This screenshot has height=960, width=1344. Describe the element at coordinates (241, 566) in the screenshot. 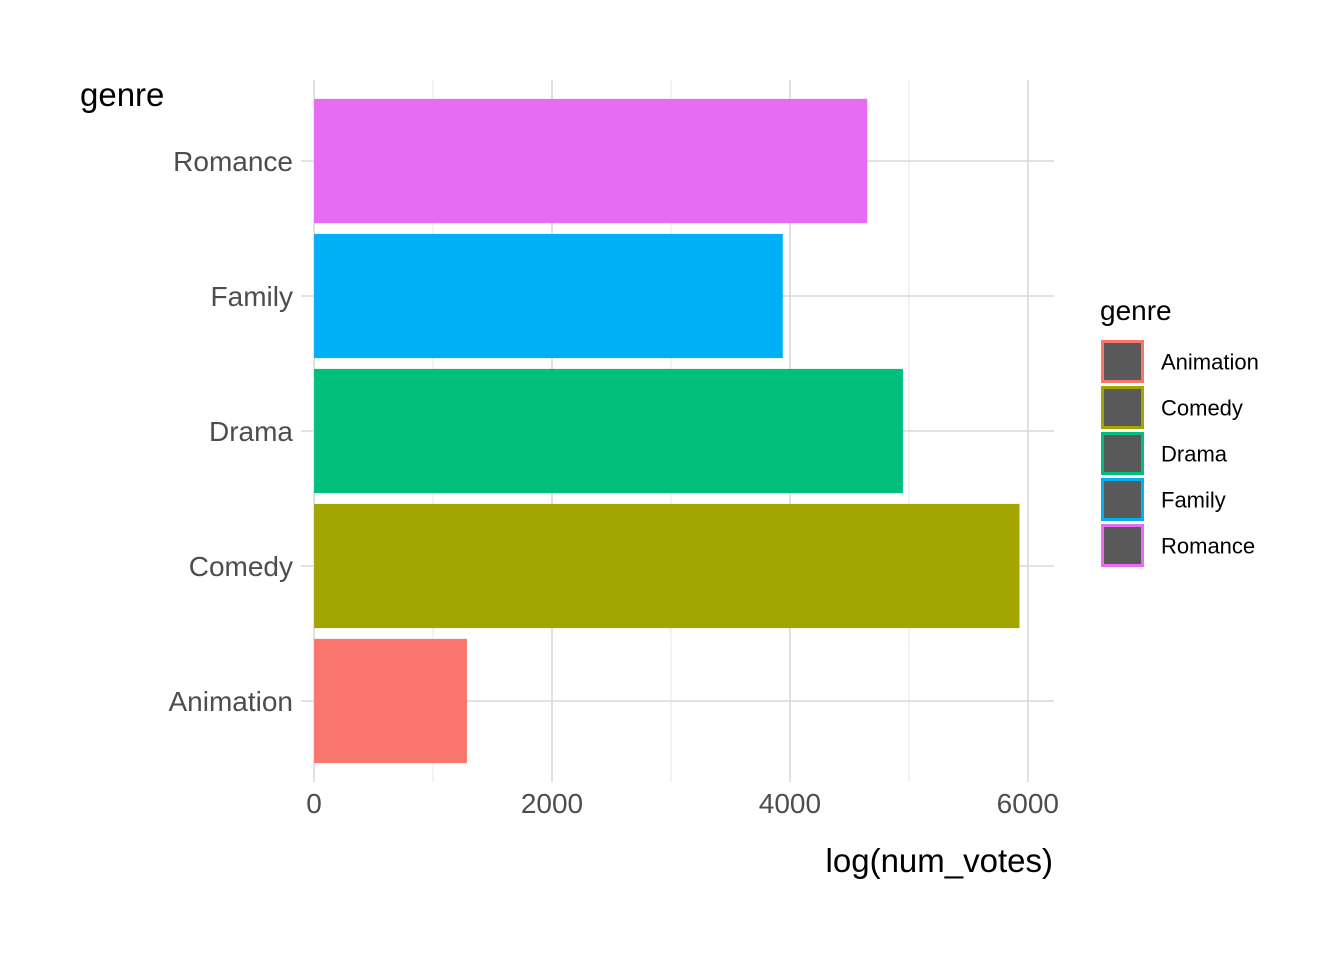

I see `y-tick-label-comedy: Comedy` at that location.